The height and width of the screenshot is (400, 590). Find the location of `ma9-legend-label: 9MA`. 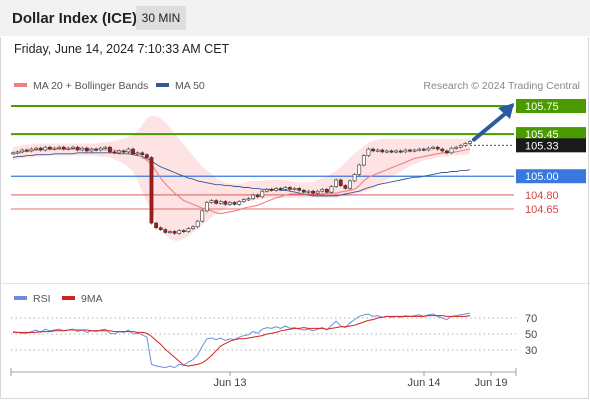

ma9-legend-label: 9MA is located at coordinates (92, 299).